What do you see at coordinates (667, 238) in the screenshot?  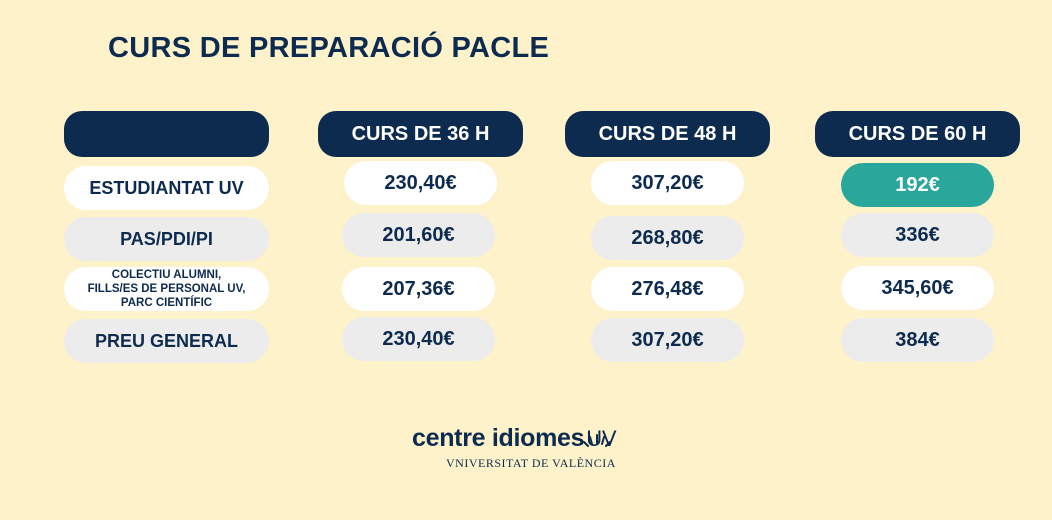 I see `price-cell: 268,80€` at bounding box center [667, 238].